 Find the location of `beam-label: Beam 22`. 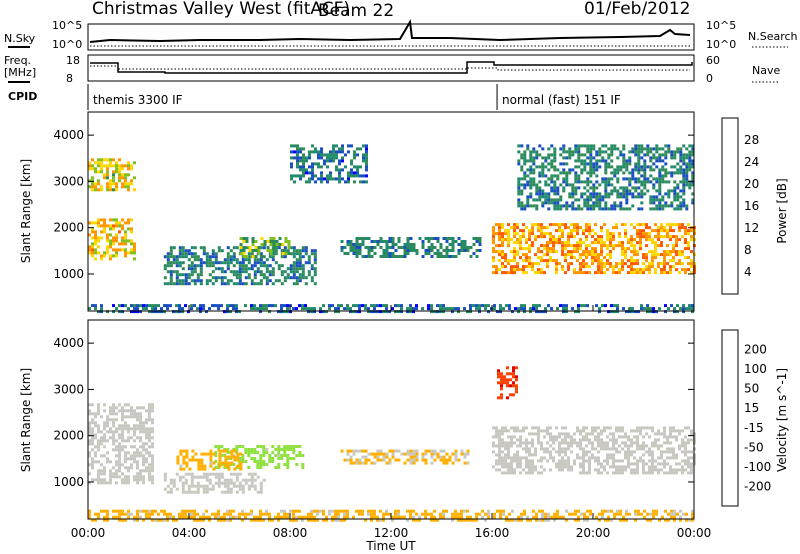

beam-label: Beam 22 is located at coordinates (356, 11).